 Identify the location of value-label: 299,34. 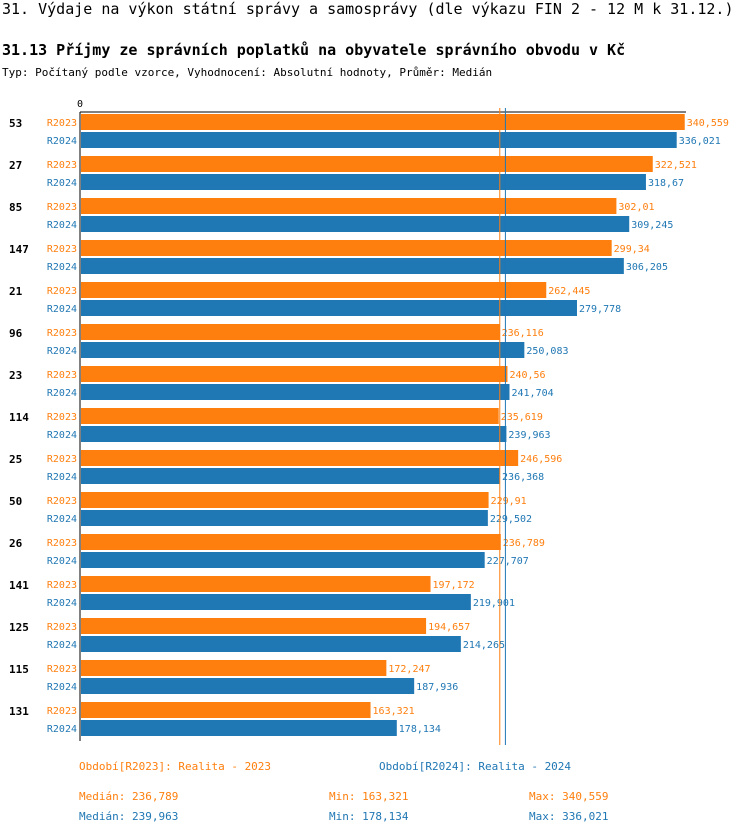
(632, 249).